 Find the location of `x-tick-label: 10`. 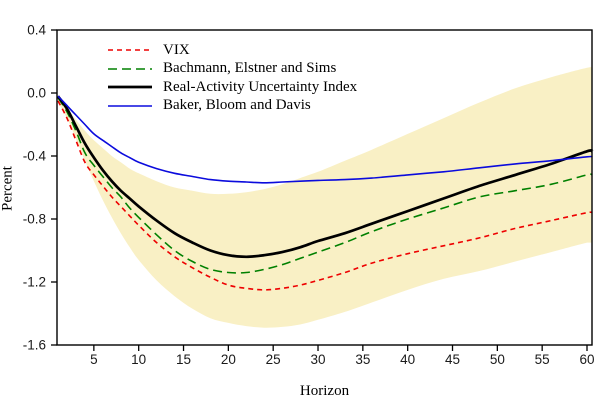

x-tick-label: 10 is located at coordinates (138, 359).